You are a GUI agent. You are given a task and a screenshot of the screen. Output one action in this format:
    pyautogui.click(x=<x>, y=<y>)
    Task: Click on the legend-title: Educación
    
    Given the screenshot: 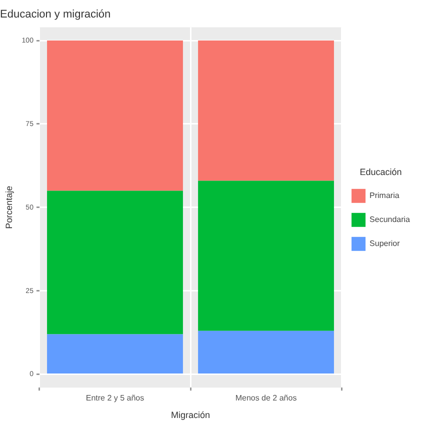 What is the action you would take?
    pyautogui.click(x=381, y=172)
    